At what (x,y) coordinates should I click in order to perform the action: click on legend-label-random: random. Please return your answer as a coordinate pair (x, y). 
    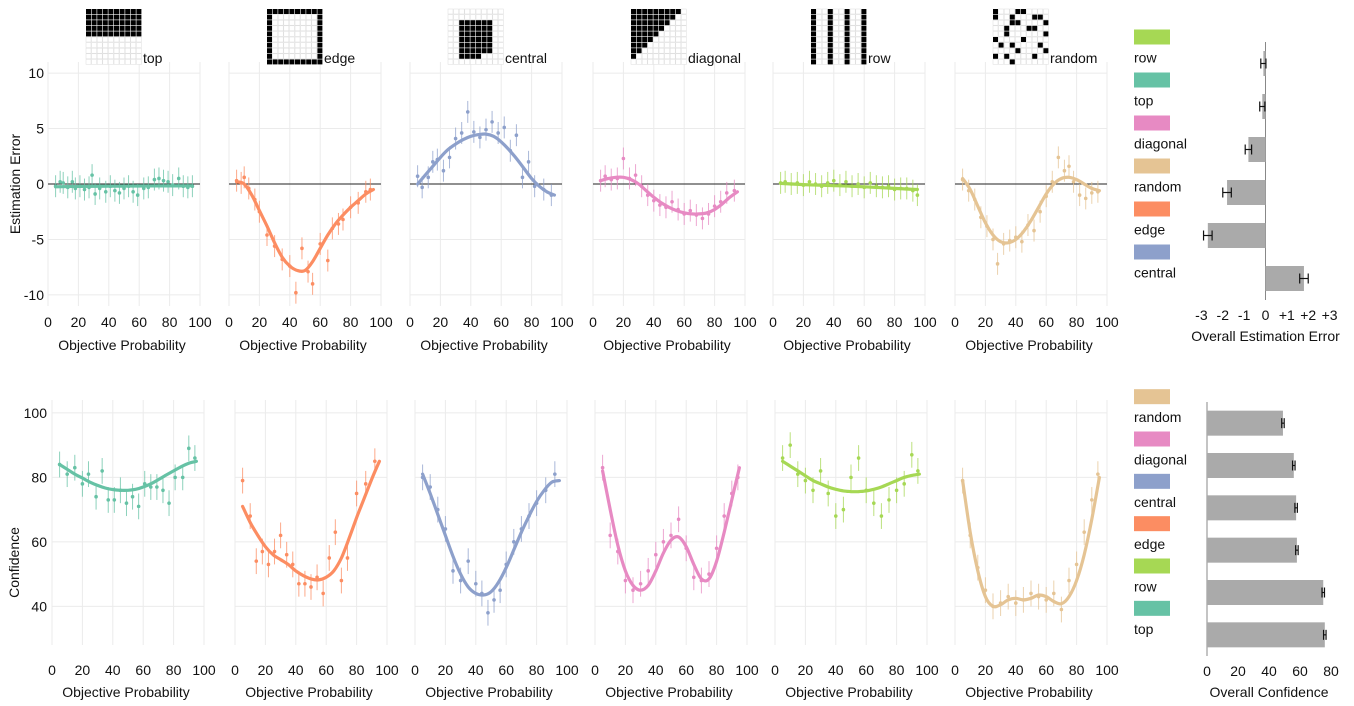
    Looking at the image, I should click on (1157, 187).